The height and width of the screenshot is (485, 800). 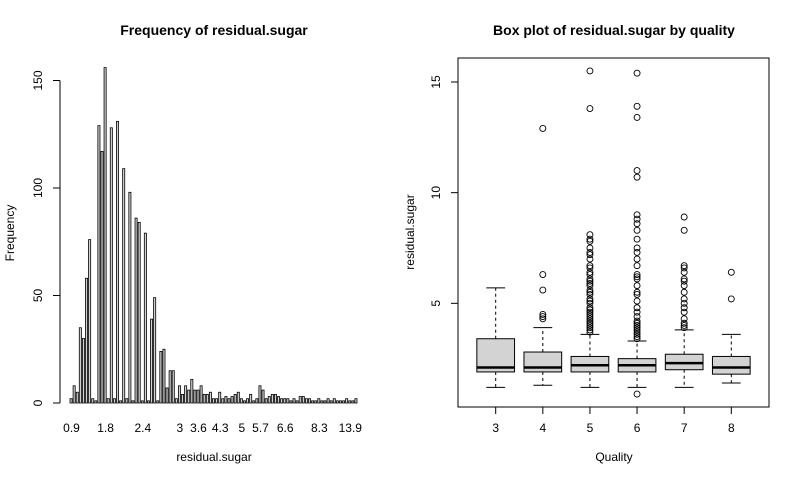 I want to click on boxplot-y-axis: 5 10 15, so click(x=443, y=191).